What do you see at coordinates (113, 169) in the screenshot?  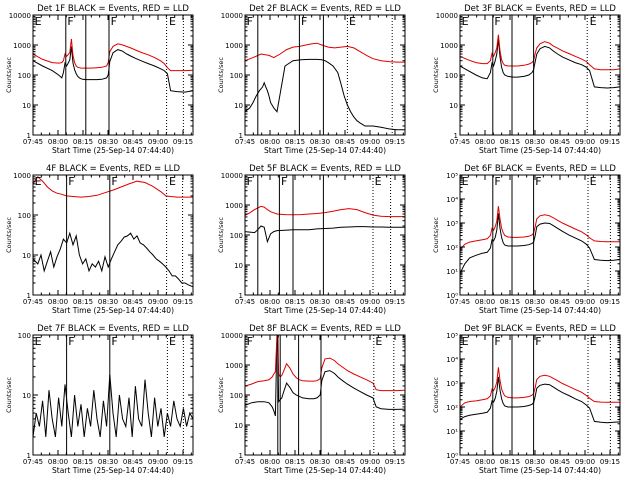 I see `panel-title: 4F BLACK = Events, RED = LLD` at bounding box center [113, 169].